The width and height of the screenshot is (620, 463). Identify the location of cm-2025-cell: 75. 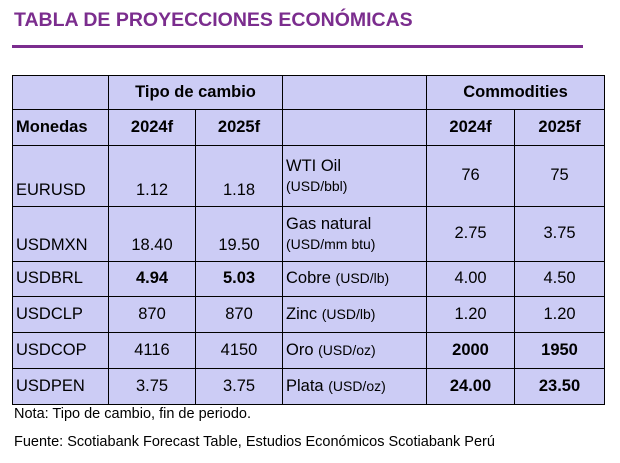
(559, 175).